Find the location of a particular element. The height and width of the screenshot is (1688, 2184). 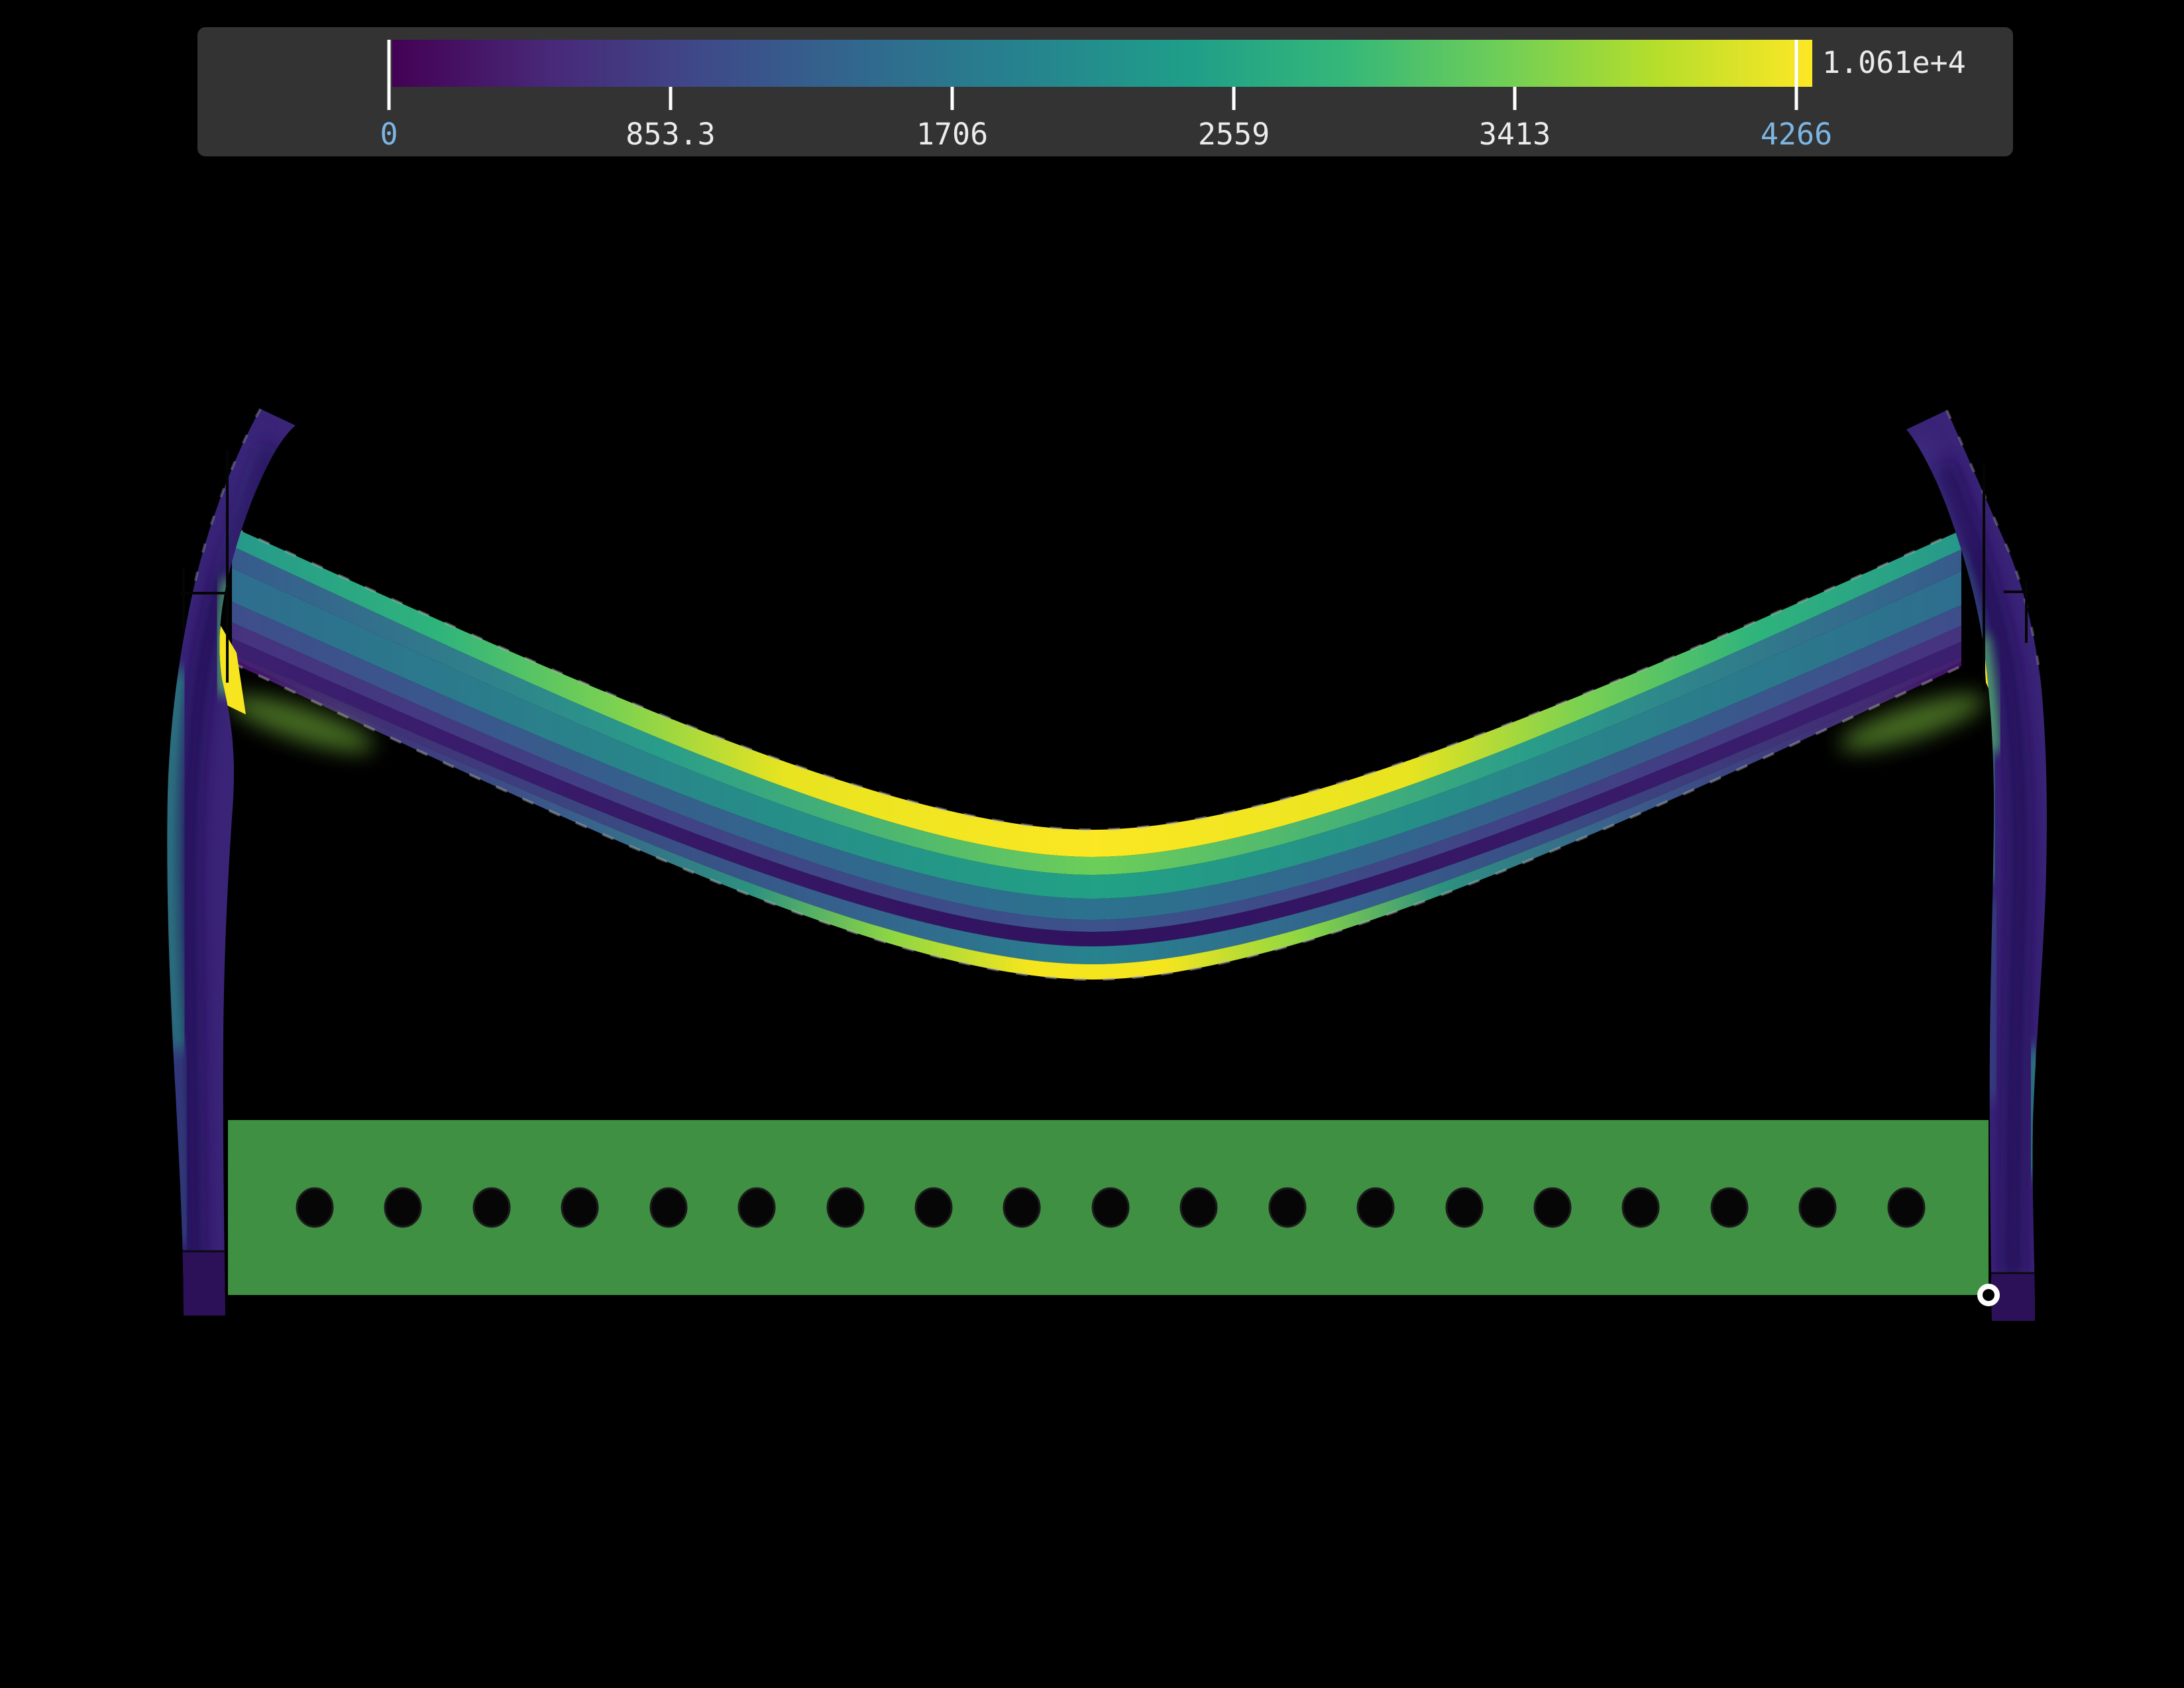

colorbar-label: 1706 is located at coordinates (952, 134).